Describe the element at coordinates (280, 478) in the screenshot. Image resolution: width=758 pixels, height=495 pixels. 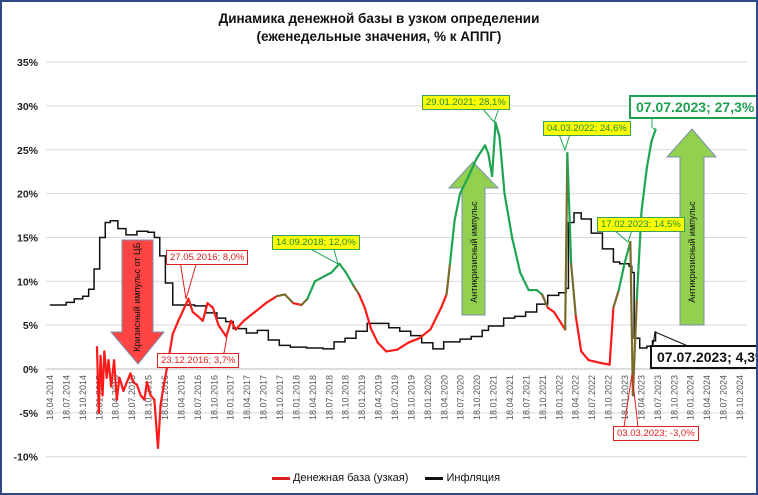
I see `legend-swatch-money-base` at that location.